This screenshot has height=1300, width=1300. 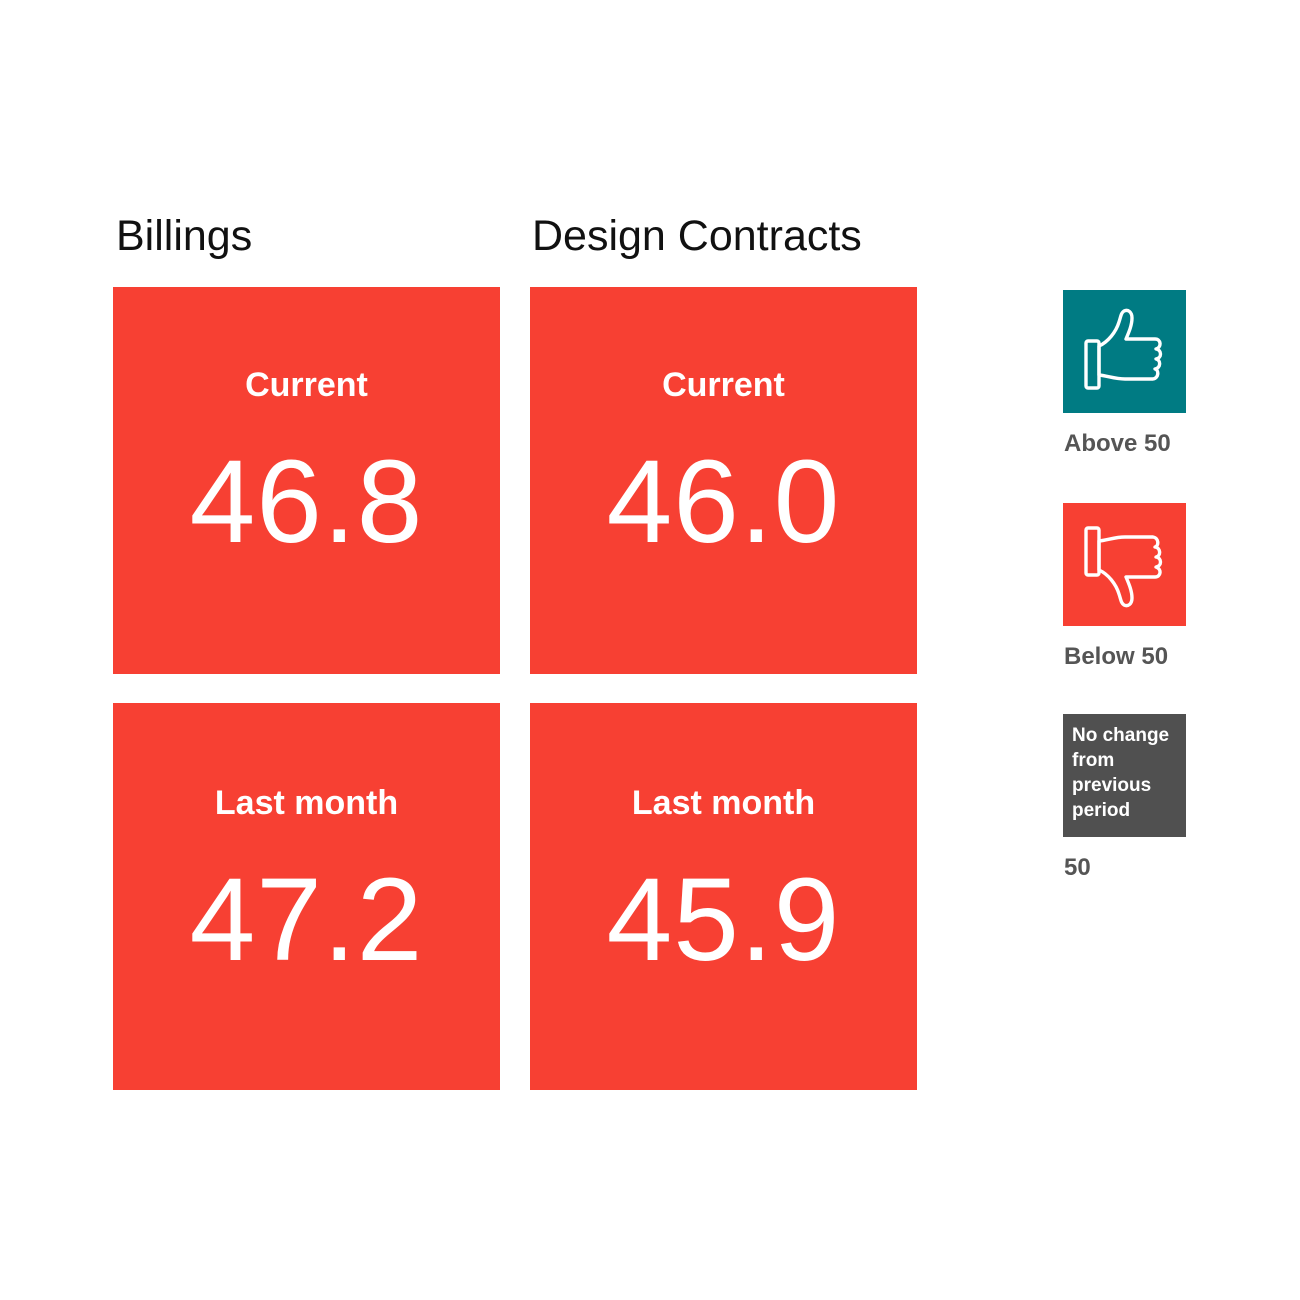 I want to click on billings-current-label: Current, so click(x=306, y=385).